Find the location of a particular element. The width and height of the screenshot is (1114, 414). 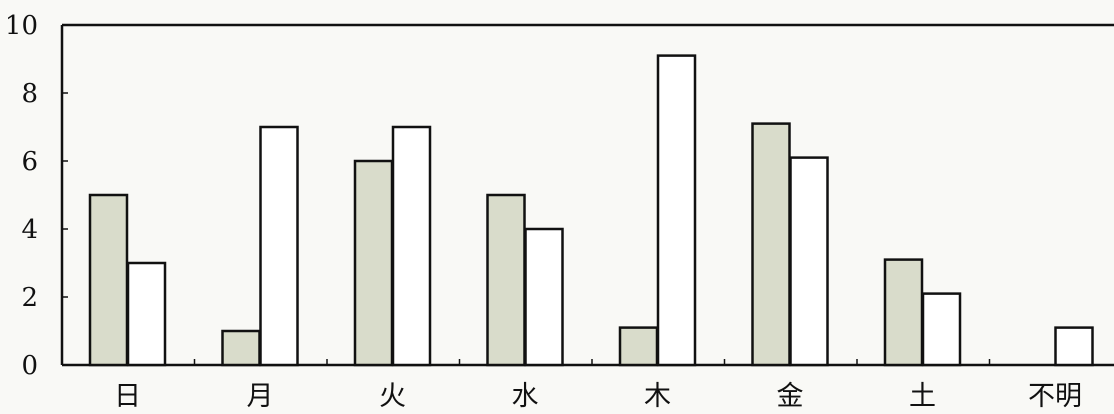

x-category-label: 金 is located at coordinates (790, 396).